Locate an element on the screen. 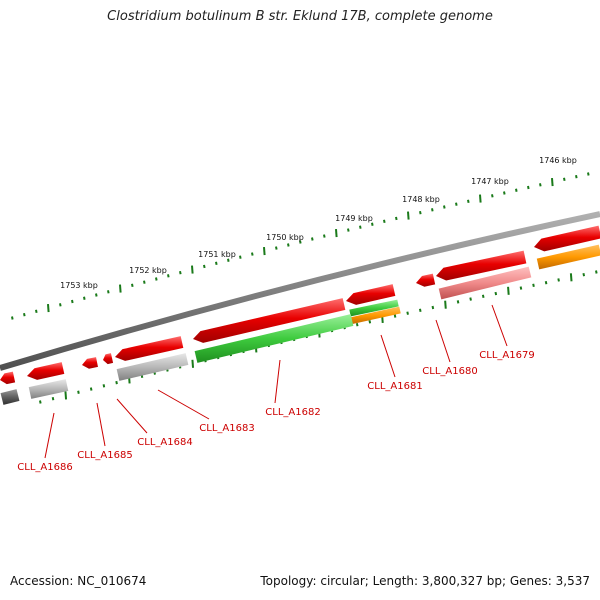 The width and height of the screenshot is (600, 600). cds-bar-darkgray is located at coordinates (10, 397).